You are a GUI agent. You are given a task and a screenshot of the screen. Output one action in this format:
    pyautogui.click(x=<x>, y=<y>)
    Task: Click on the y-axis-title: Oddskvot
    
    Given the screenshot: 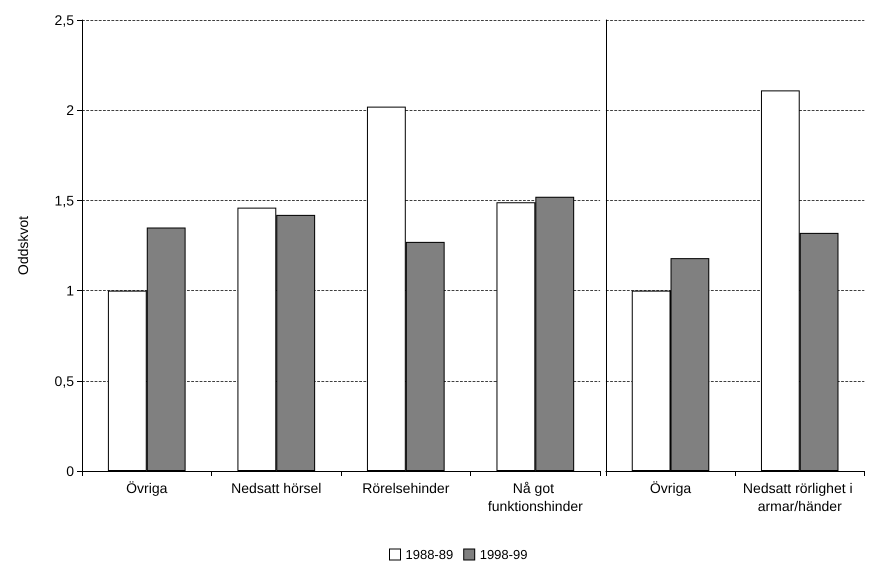 What is the action you would take?
    pyautogui.click(x=23, y=246)
    